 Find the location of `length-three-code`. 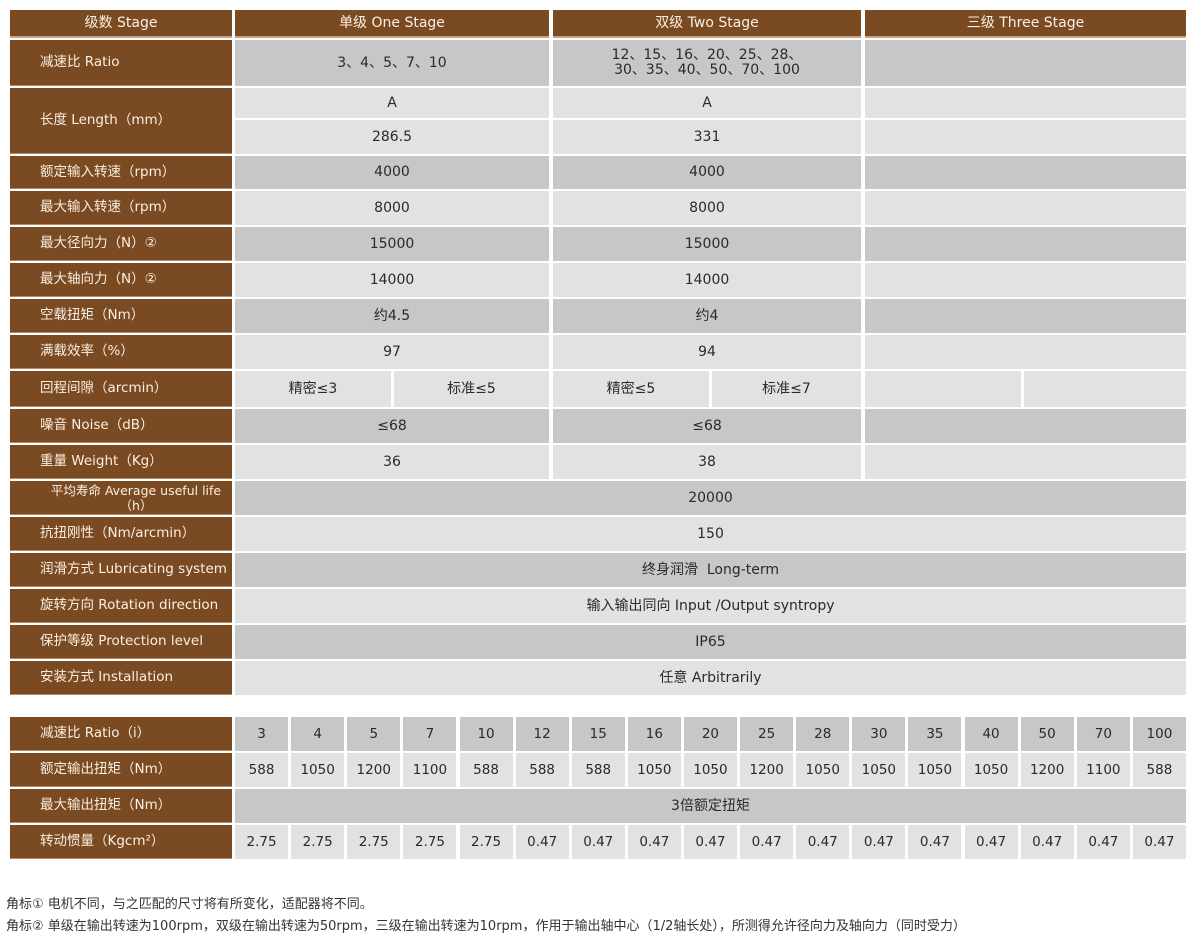

length-three-code is located at coordinates (1025, 103).